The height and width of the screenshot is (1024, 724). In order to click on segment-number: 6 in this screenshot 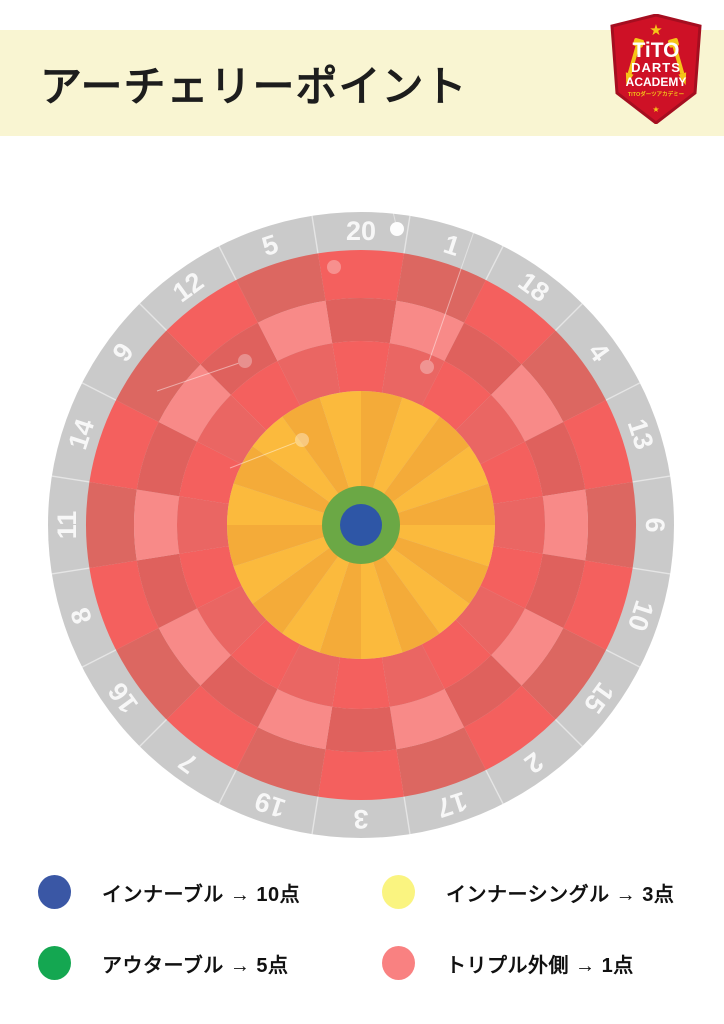, I will do `click(655, 524)`.